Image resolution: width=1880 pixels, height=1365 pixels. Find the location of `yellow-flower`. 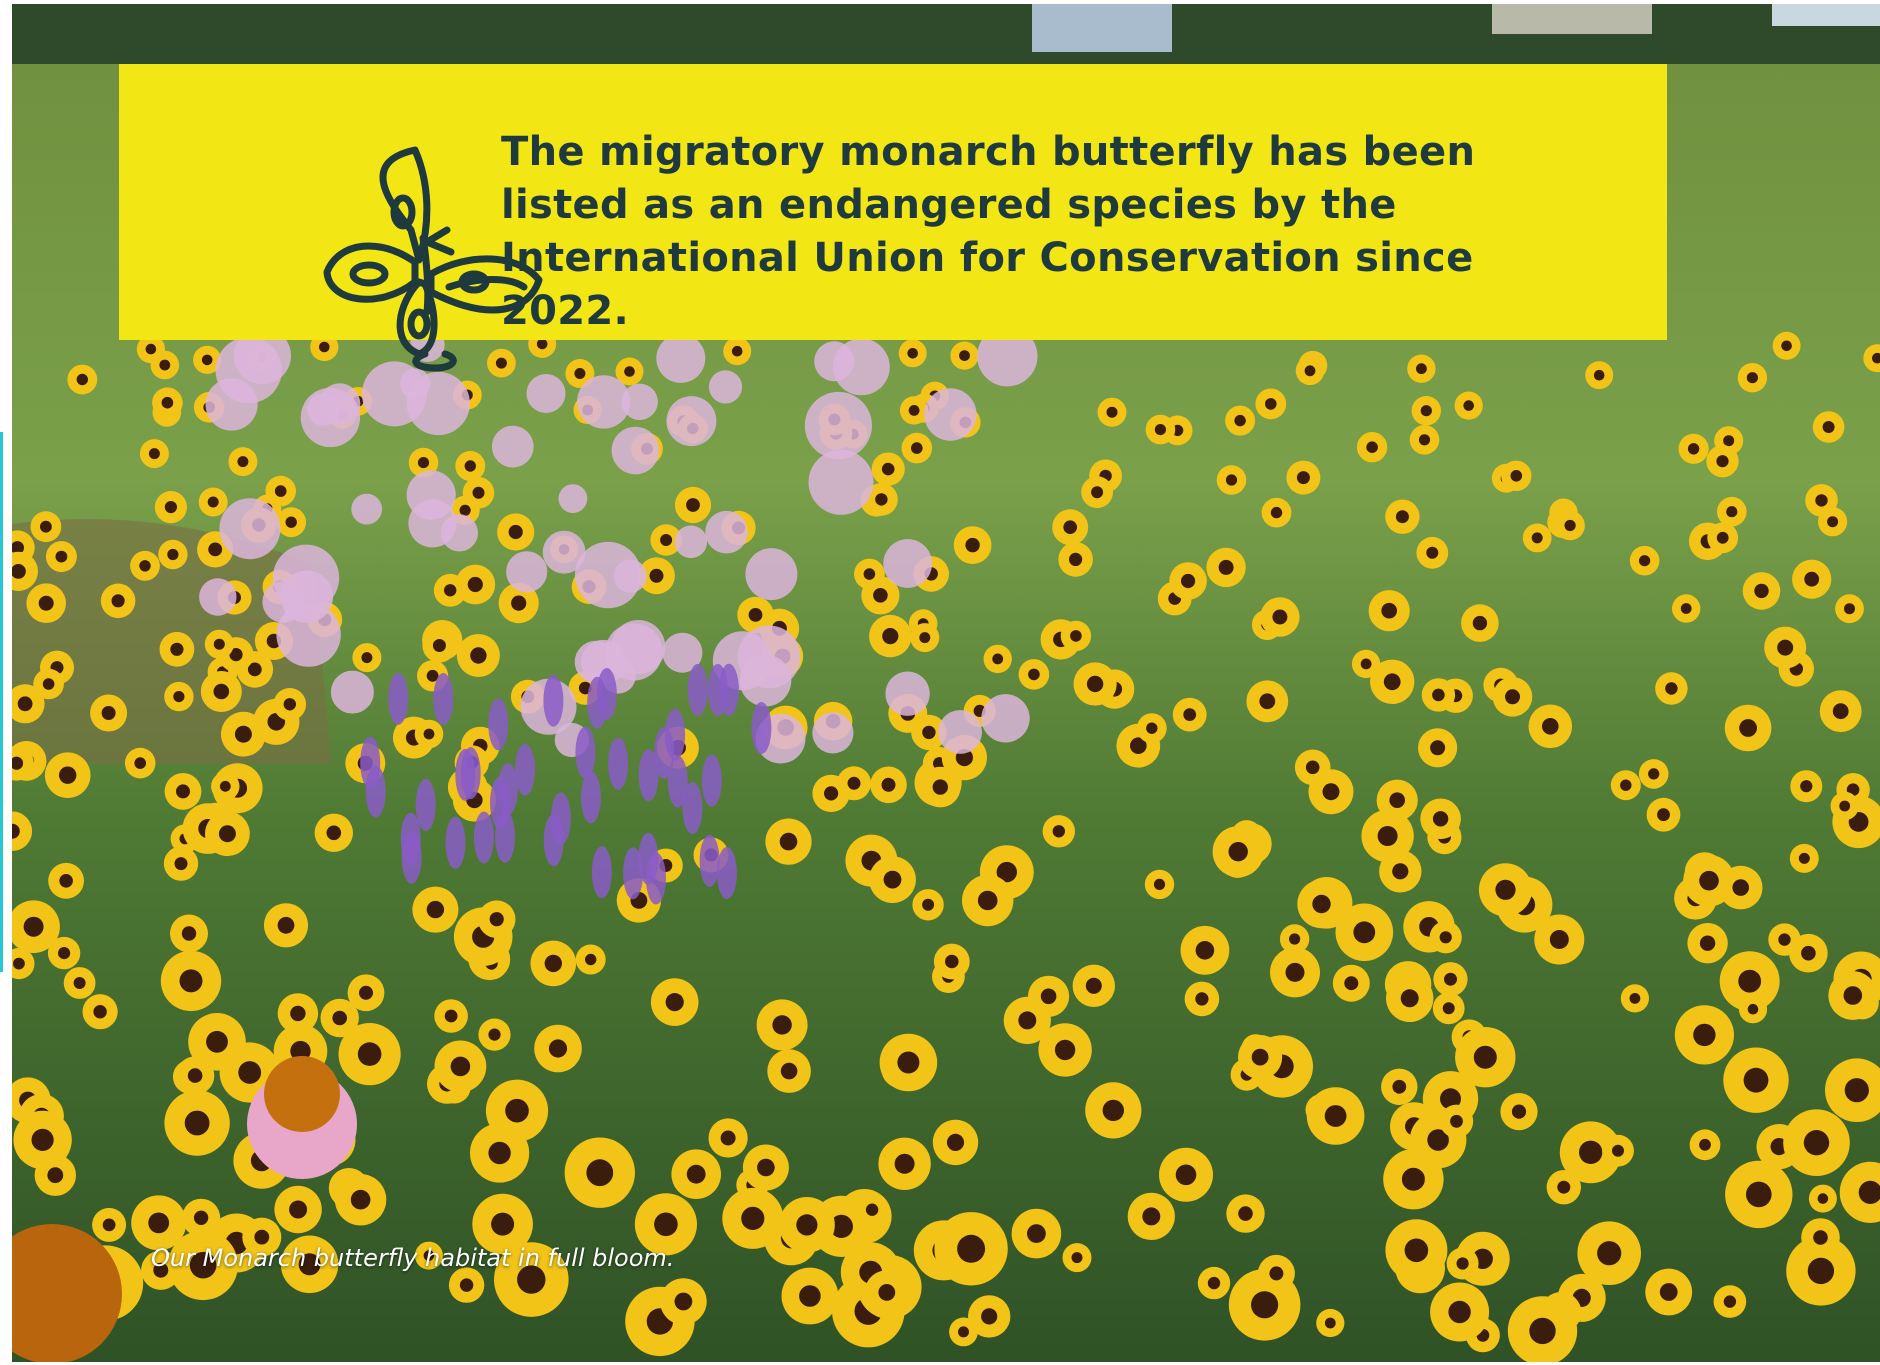

yellow-flower is located at coordinates (1871, 358).